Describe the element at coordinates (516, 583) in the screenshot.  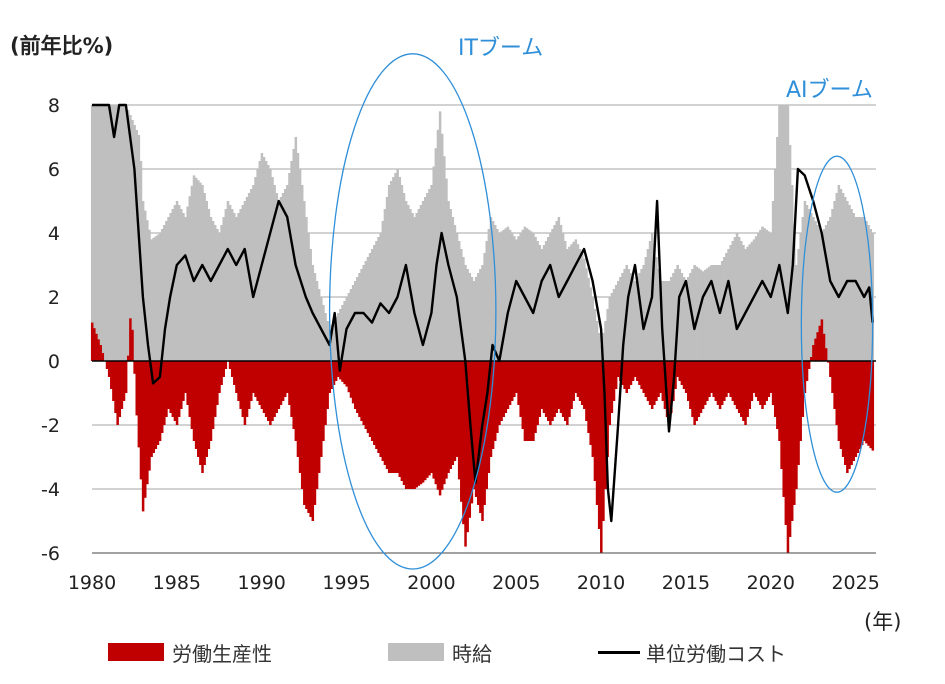
I see `x-tick-label: 2005` at that location.